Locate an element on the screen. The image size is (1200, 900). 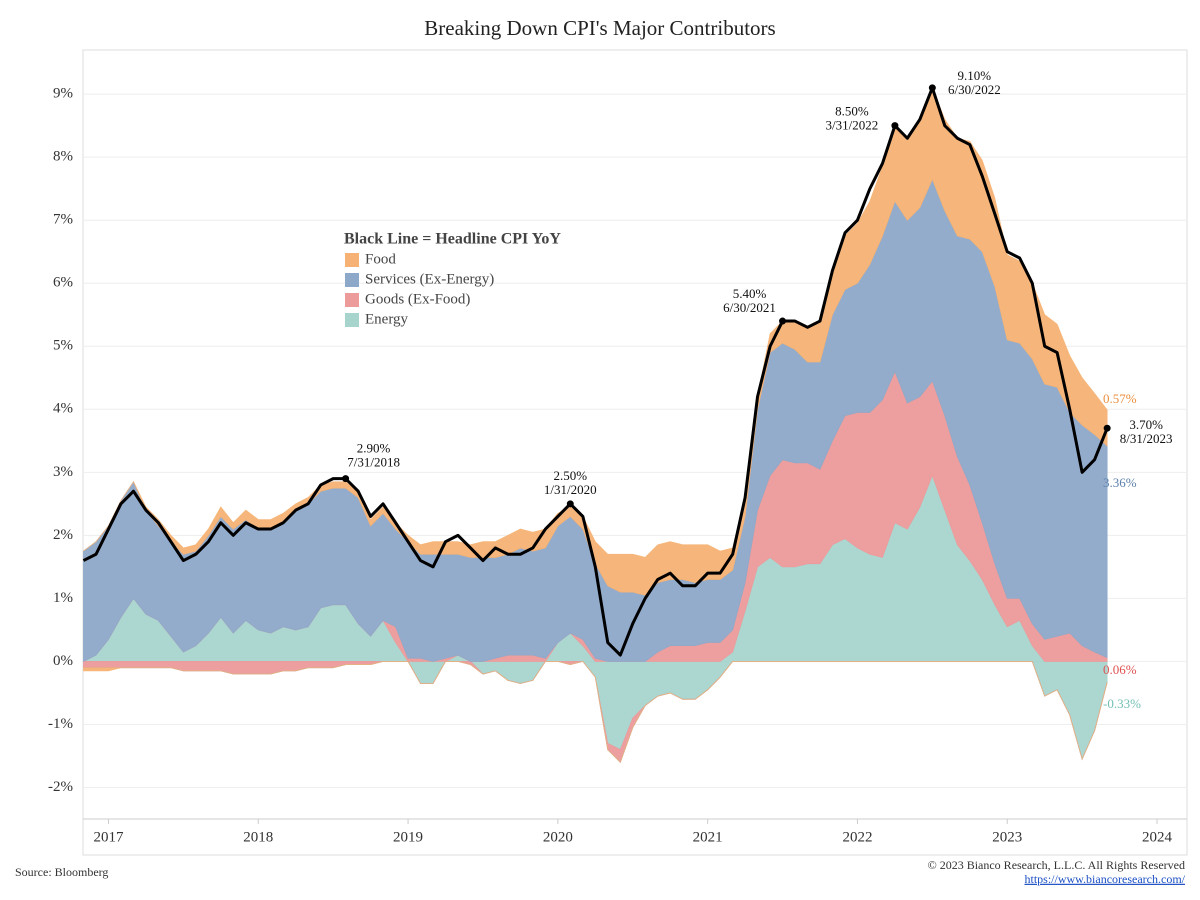
url-link: https://www.biancoresearch.com/ is located at coordinates (1104, 879).